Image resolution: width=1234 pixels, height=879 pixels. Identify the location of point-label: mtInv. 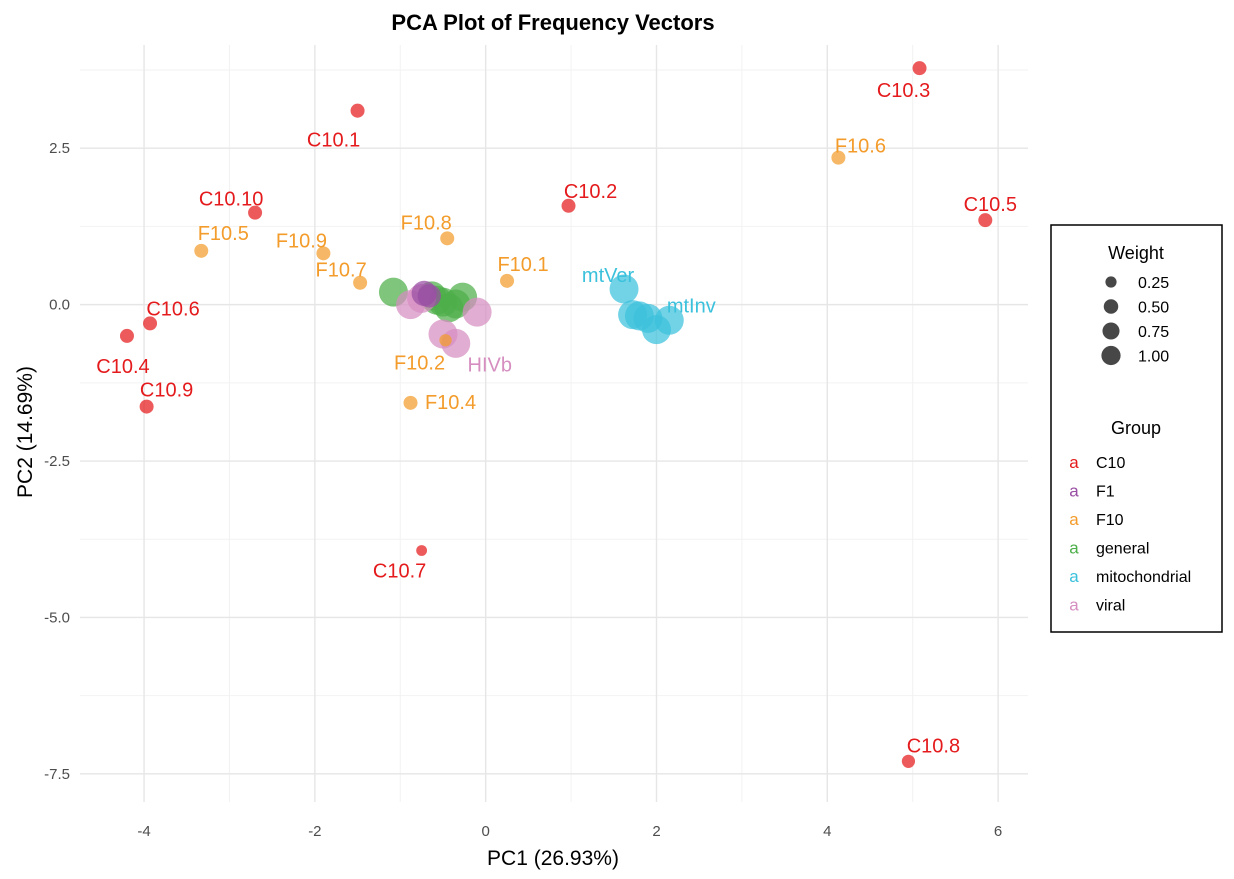
(691, 306).